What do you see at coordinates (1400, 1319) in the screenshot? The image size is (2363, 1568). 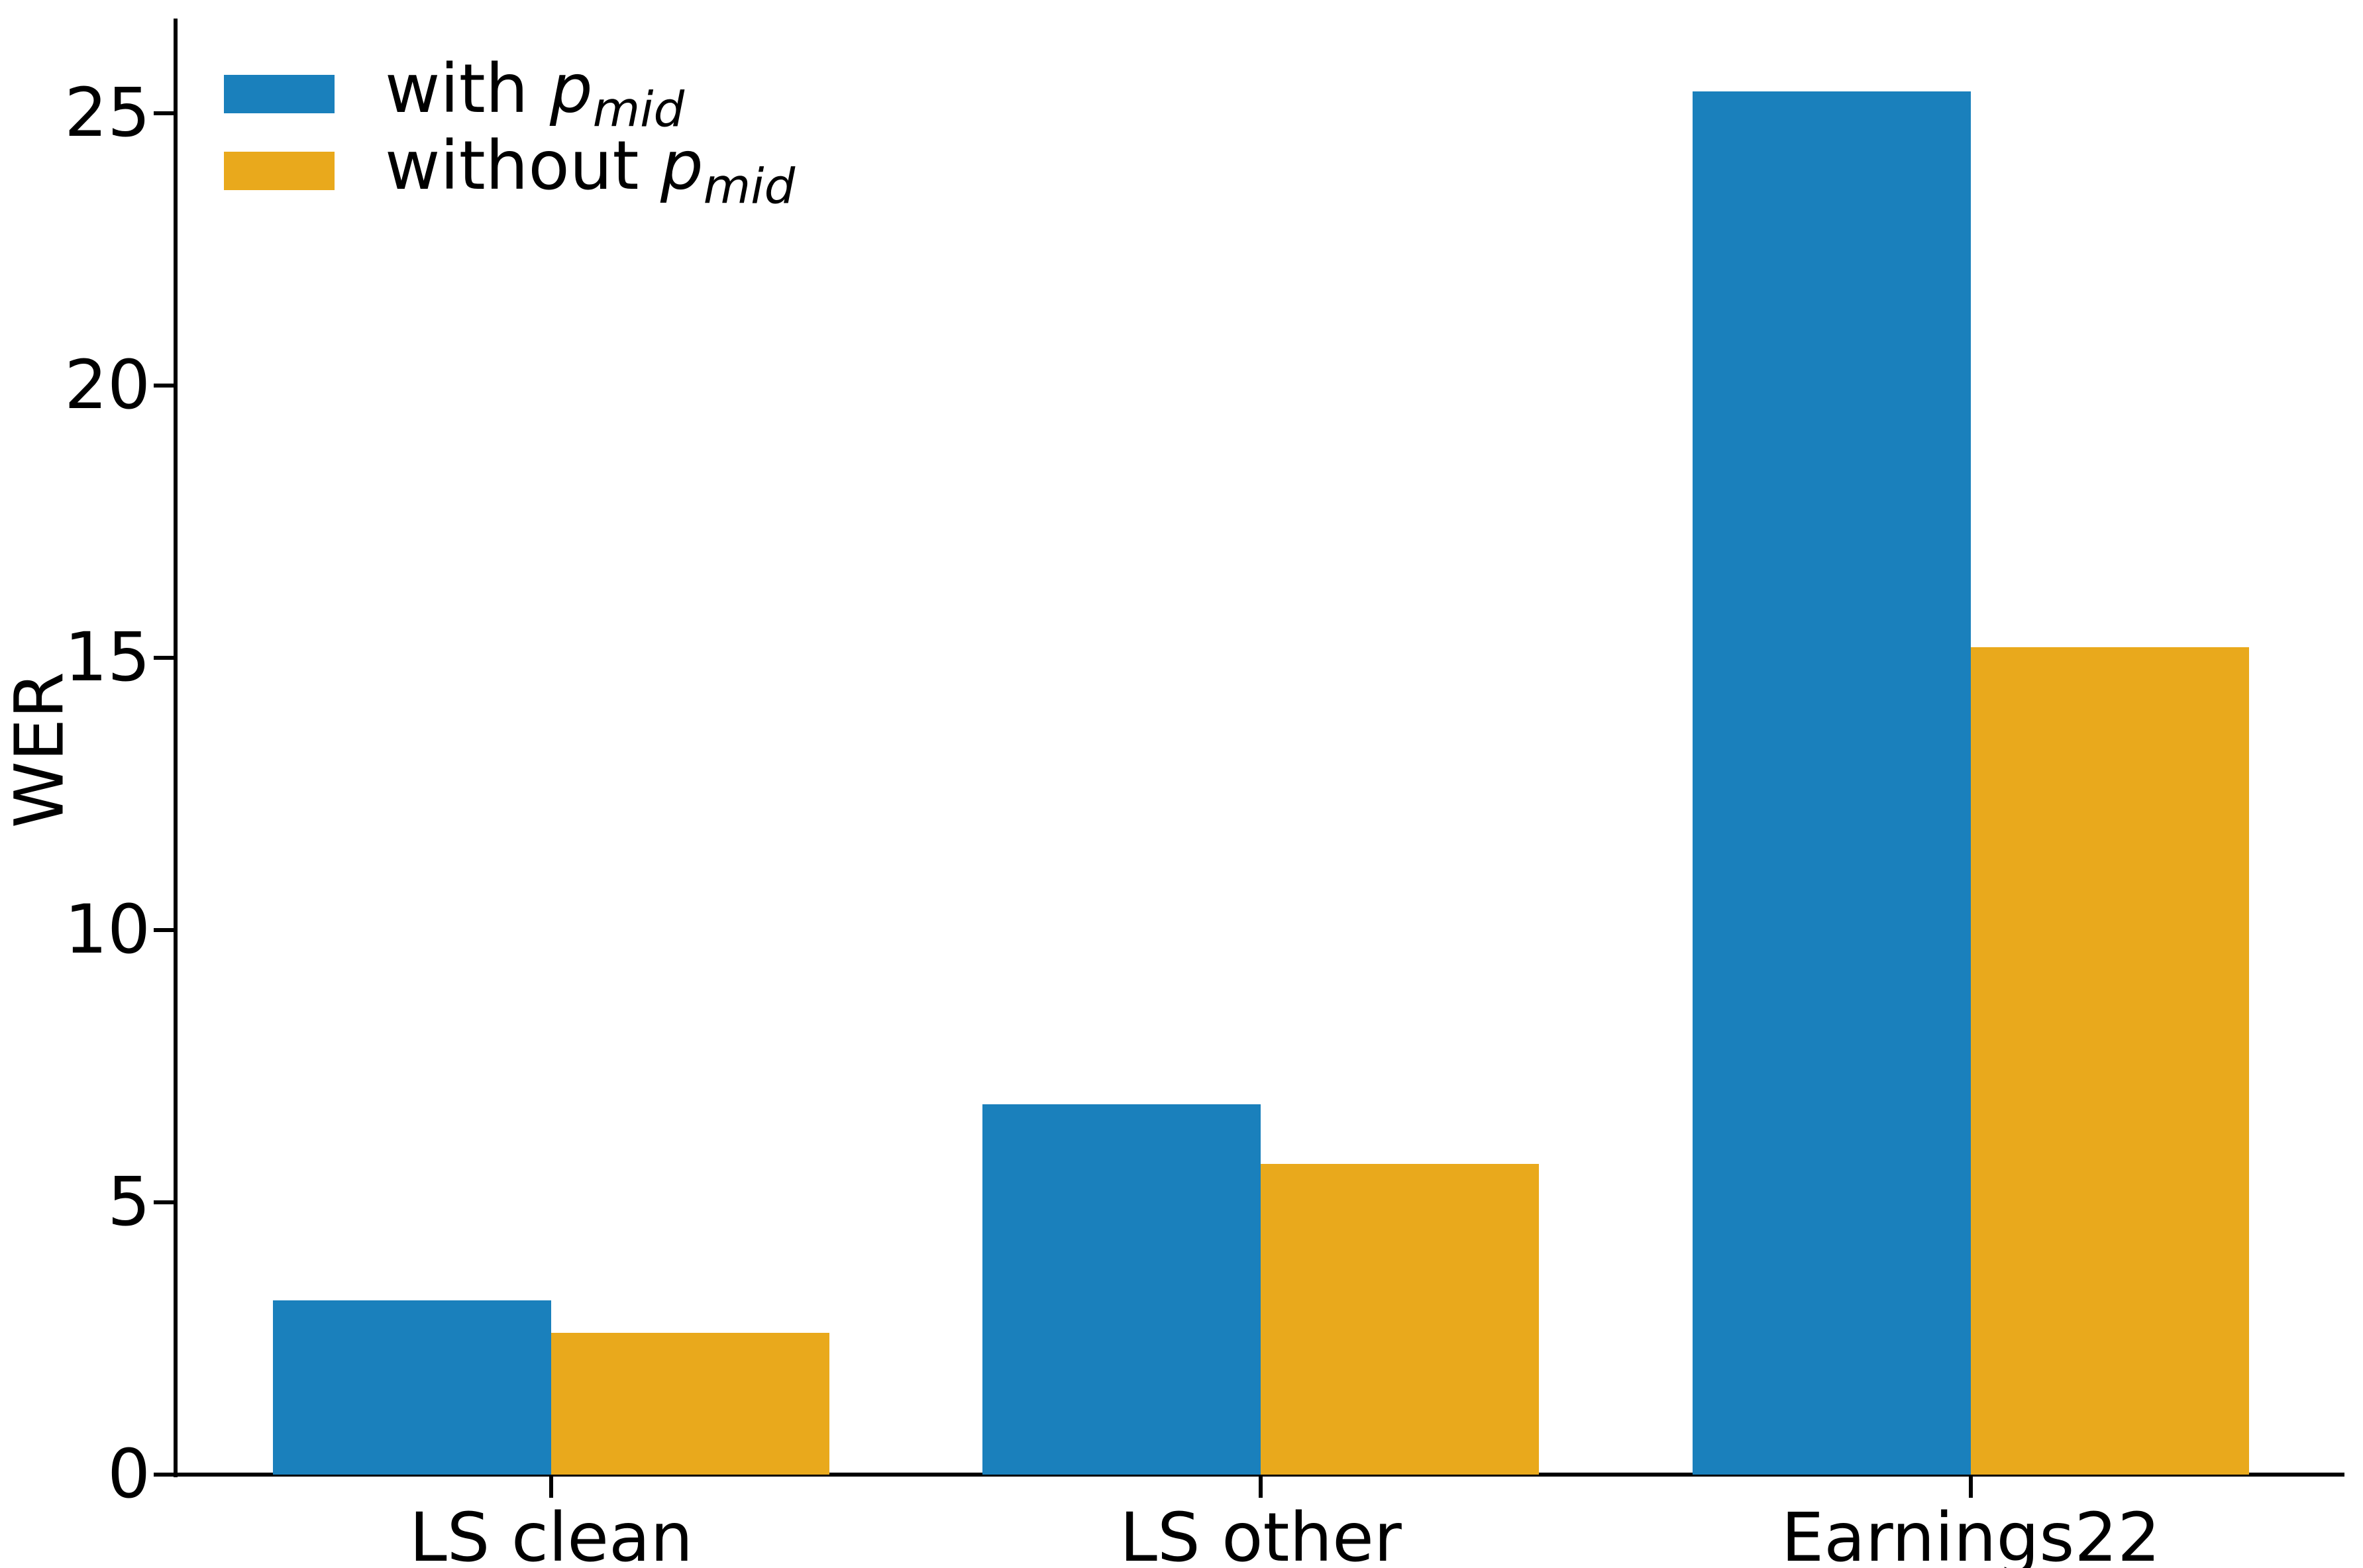 I see `bar-without-pmid-ls-other` at bounding box center [1400, 1319].